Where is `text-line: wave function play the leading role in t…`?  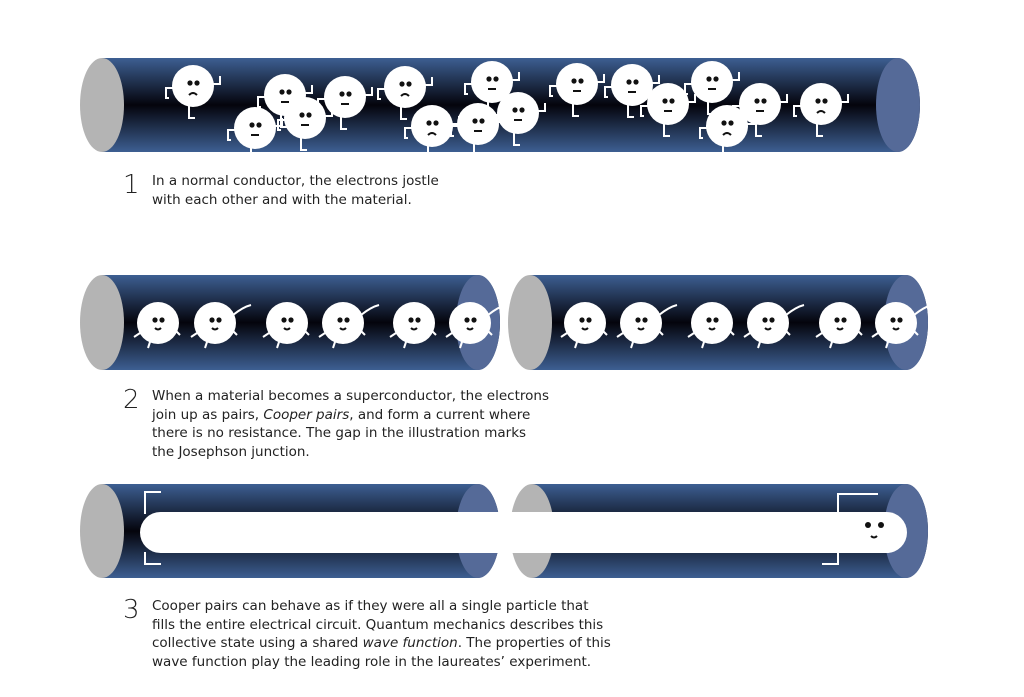
text-line: wave function play the leading role in t… is located at coordinates (372, 661).